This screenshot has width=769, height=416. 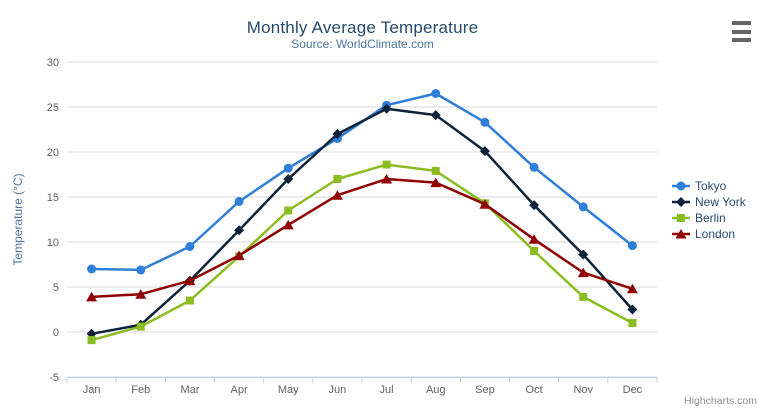 I want to click on legend-label: Tokyo, so click(x=711, y=186).